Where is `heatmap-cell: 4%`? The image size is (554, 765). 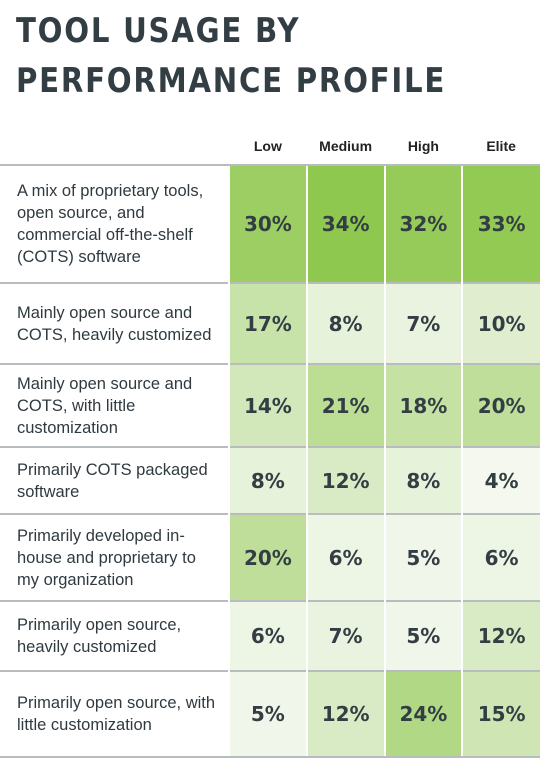
heatmap-cell: 4% is located at coordinates (500, 480).